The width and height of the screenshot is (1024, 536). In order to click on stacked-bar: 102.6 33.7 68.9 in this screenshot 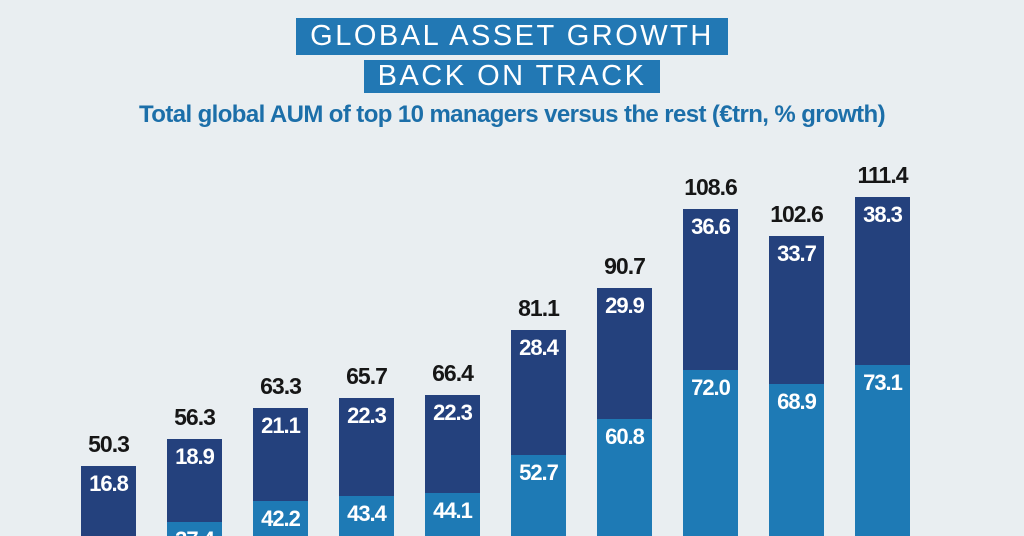, I will do `click(796, 369)`.